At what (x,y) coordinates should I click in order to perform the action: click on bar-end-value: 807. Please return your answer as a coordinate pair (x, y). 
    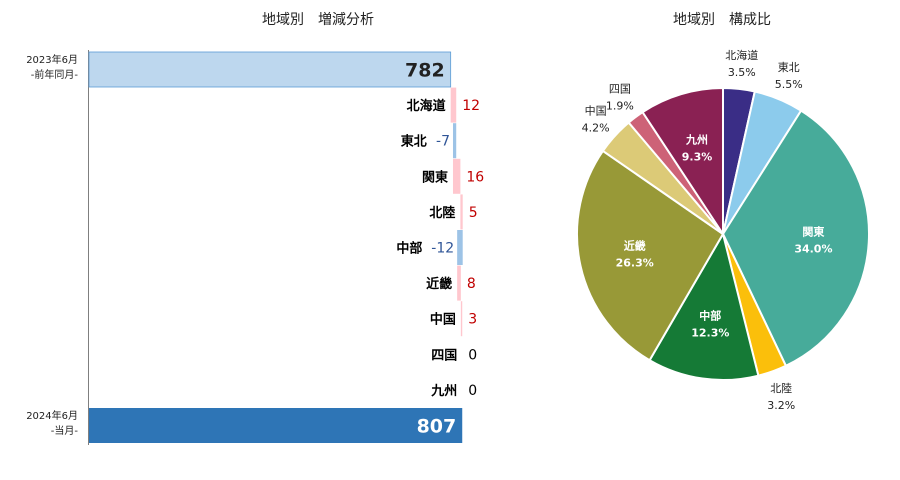
    Looking at the image, I should click on (437, 427).